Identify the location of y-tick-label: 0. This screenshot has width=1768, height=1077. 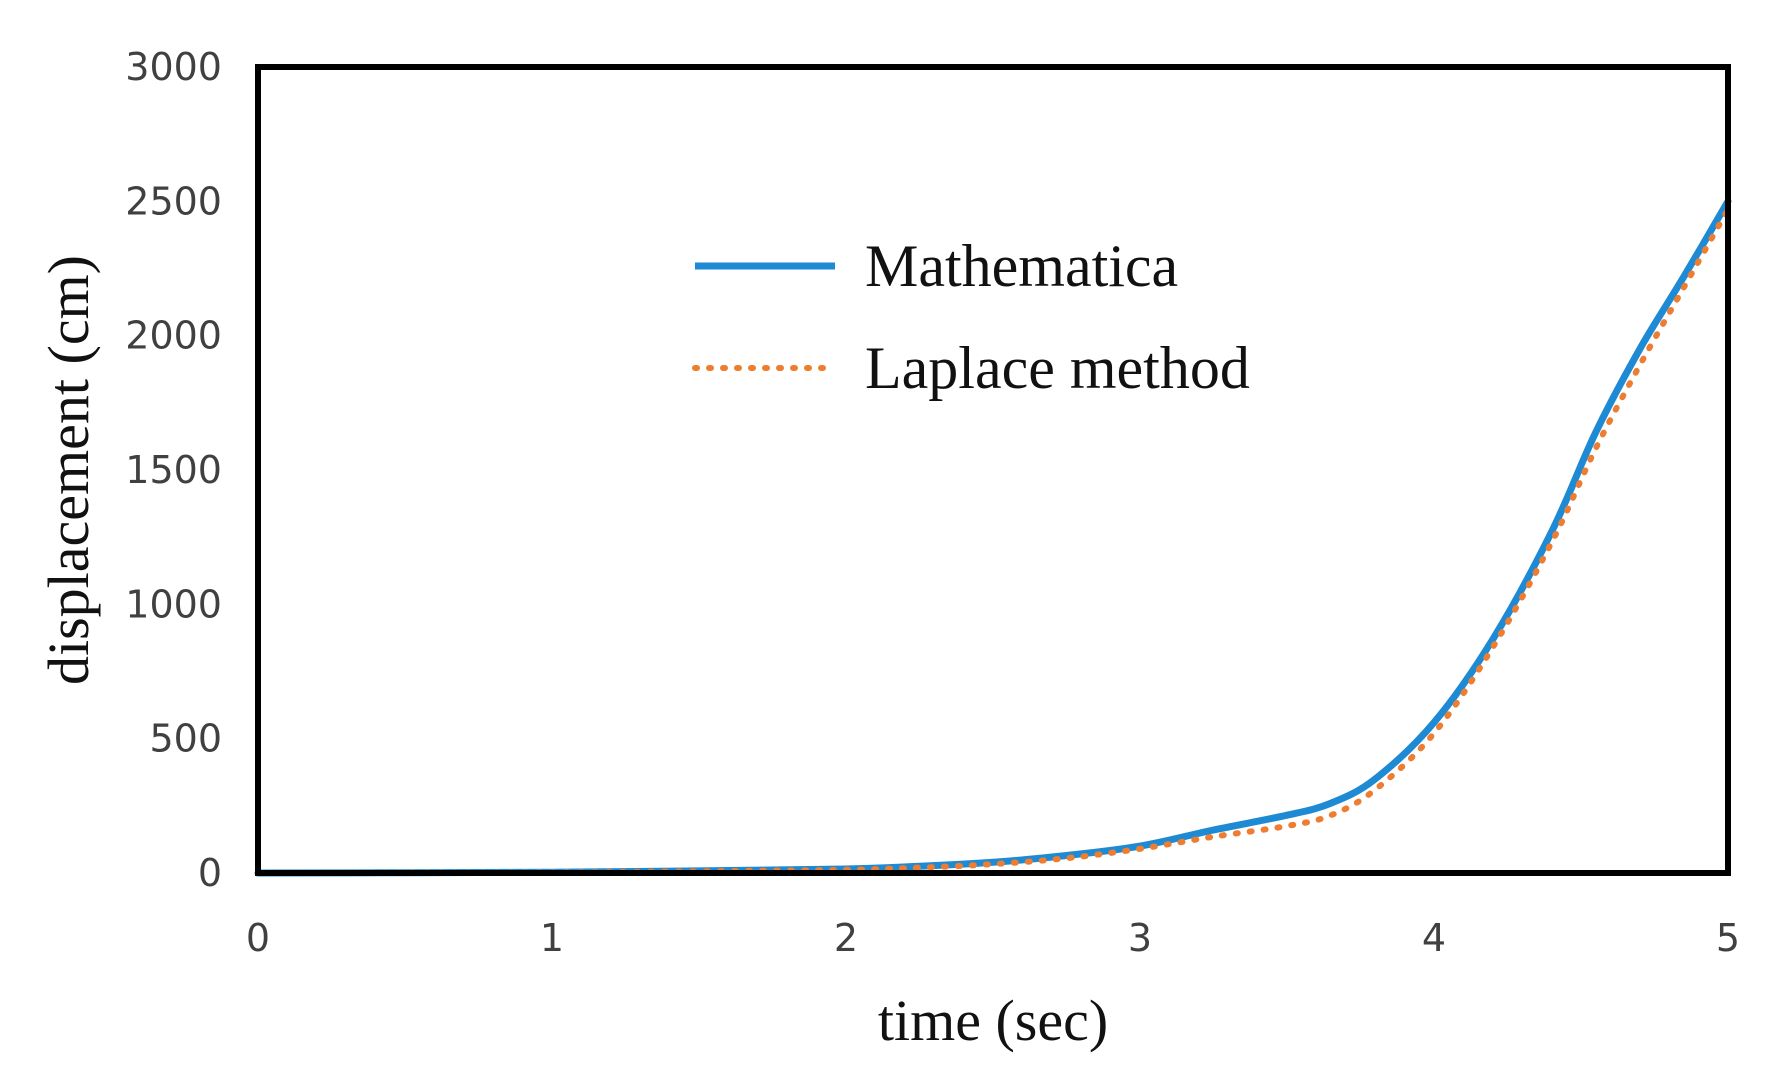
(210, 873).